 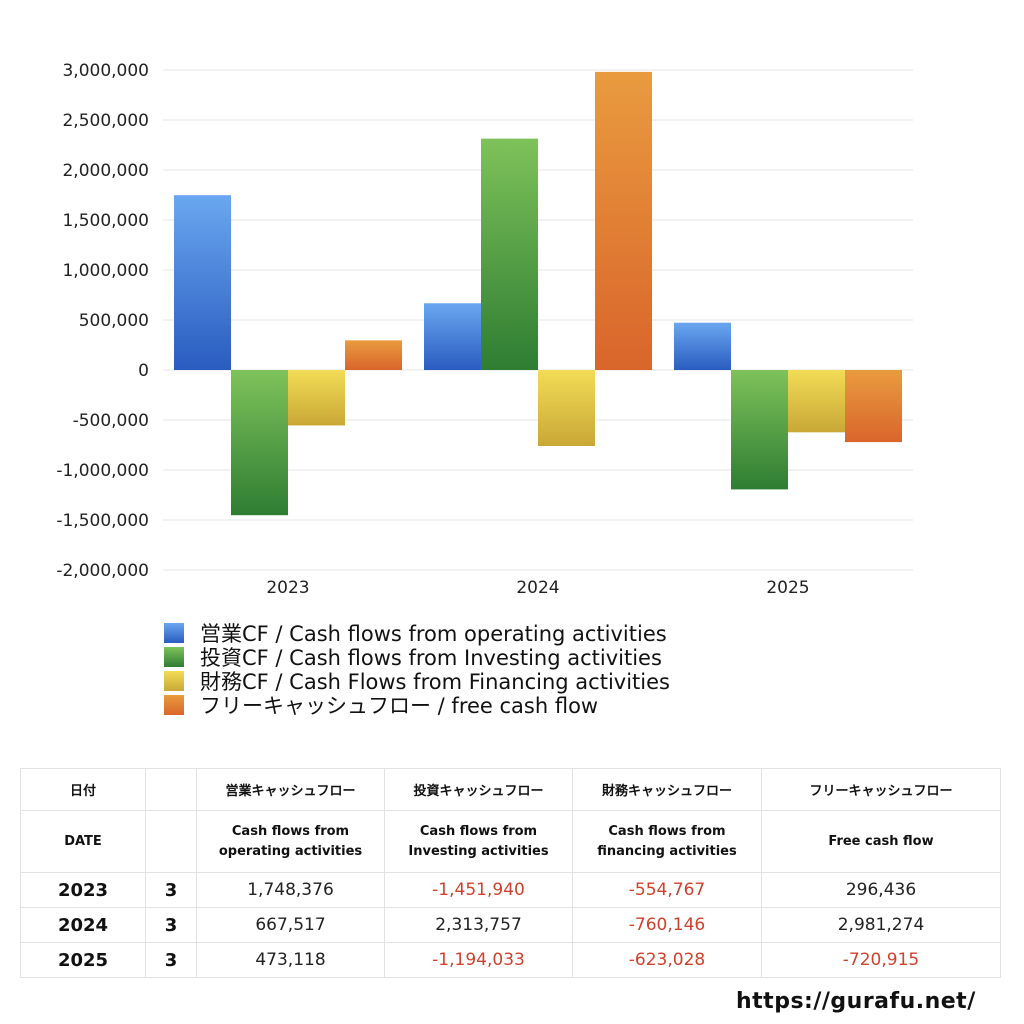 What do you see at coordinates (83, 890) in the screenshot?
I see `row-year: 2023` at bounding box center [83, 890].